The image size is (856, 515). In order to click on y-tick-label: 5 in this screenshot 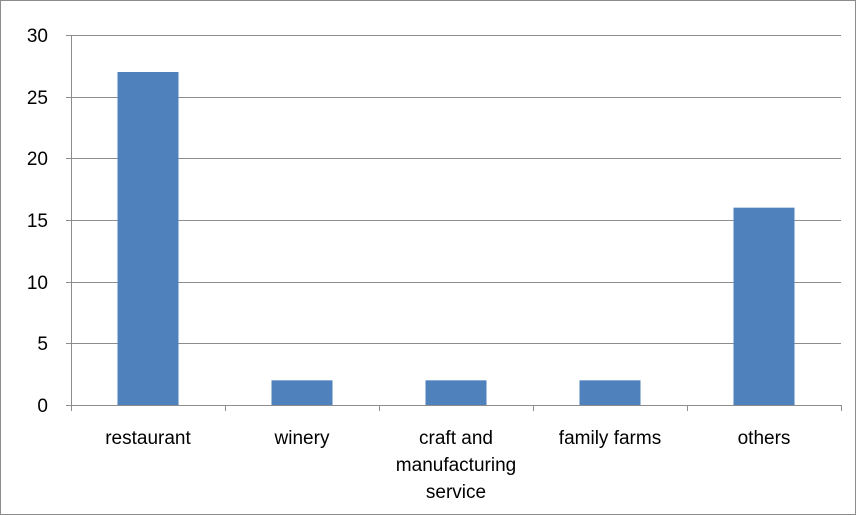, I will do `click(42, 344)`.